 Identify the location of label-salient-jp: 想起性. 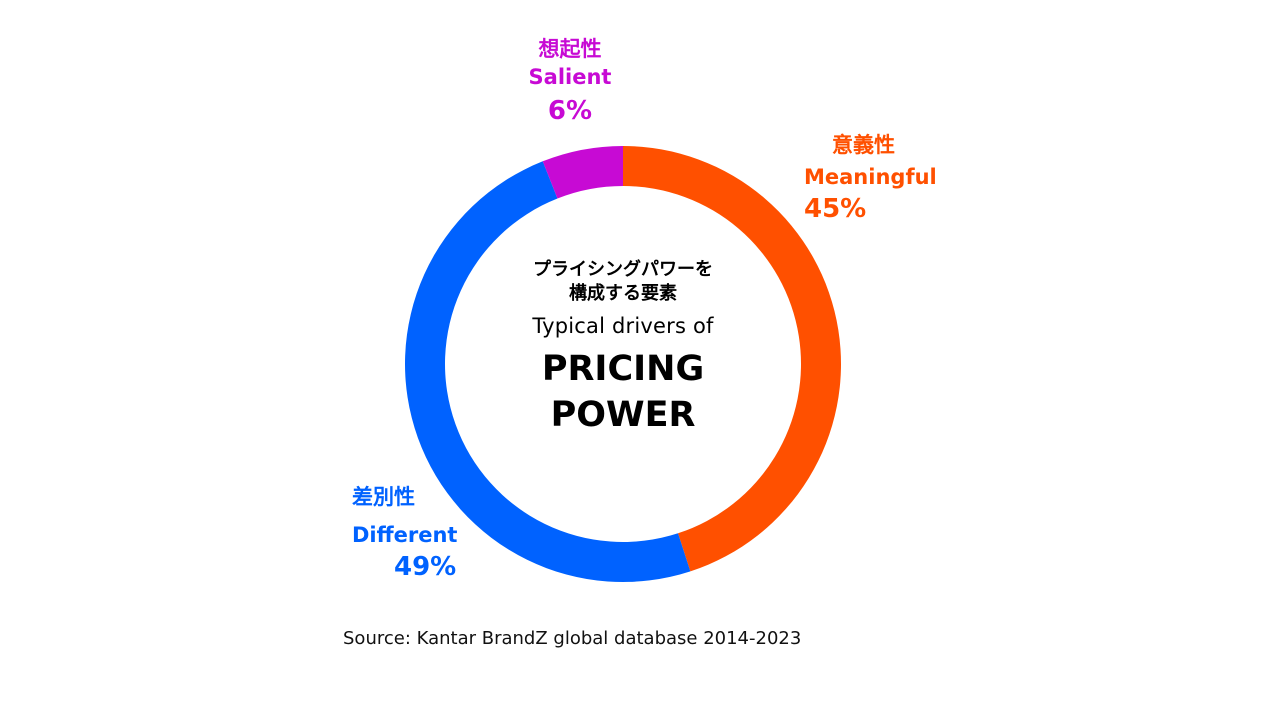
(570, 49).